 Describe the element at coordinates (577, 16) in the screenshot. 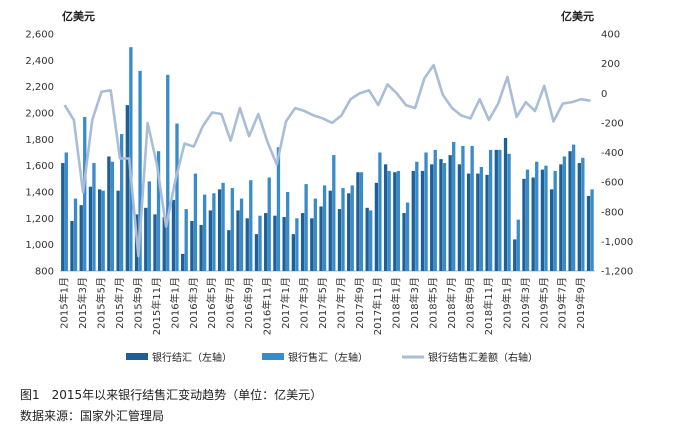

I see `right-axis-unit: 亿美元` at that location.